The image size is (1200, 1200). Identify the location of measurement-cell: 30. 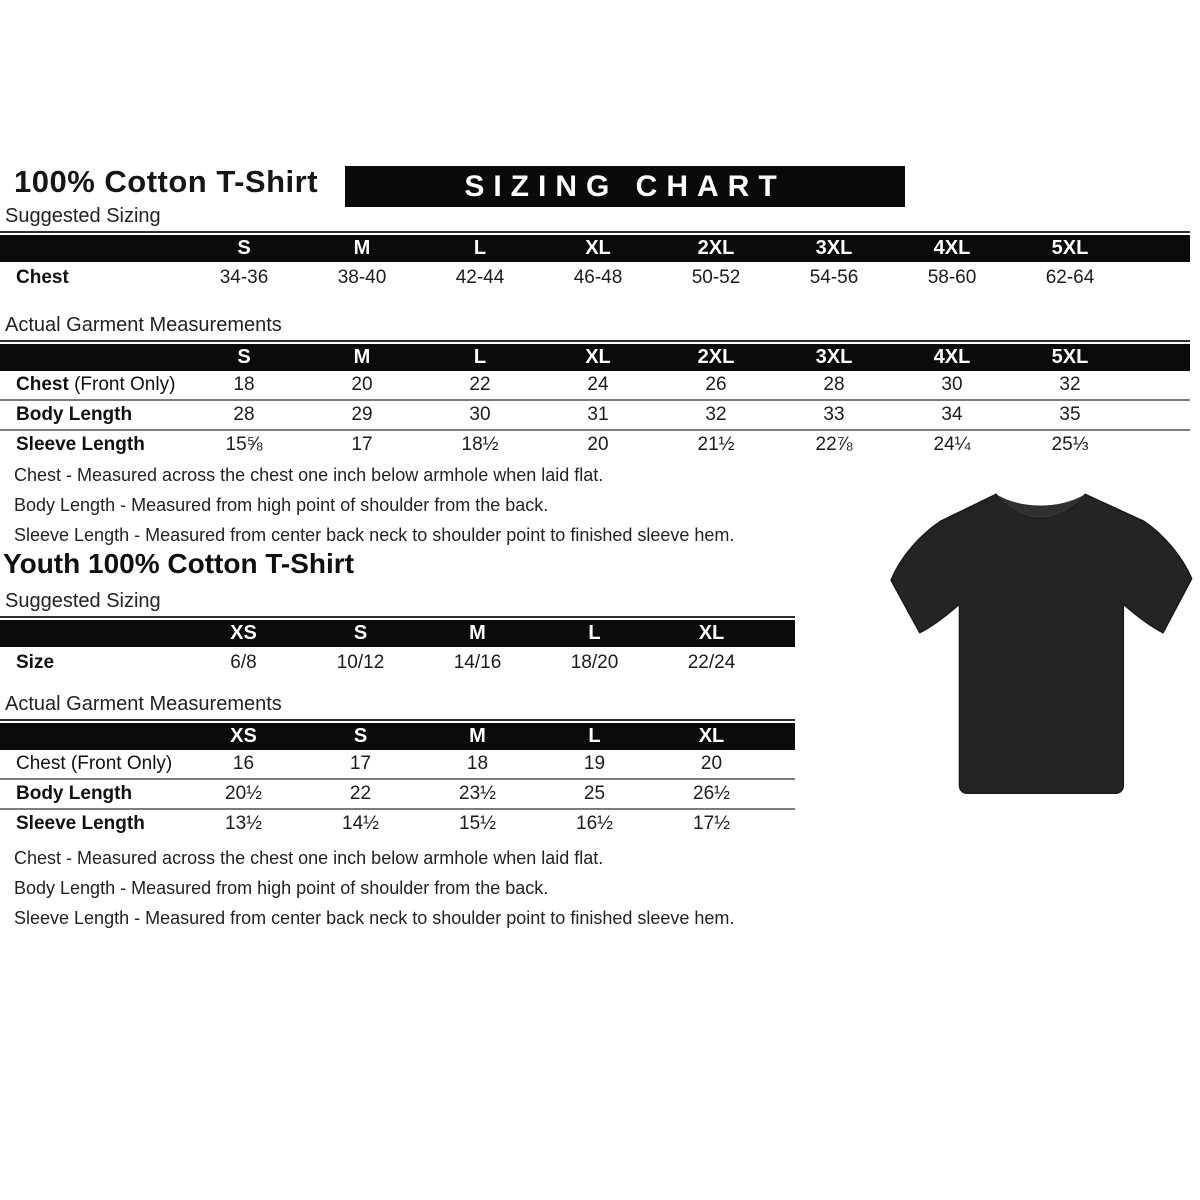
(952, 386).